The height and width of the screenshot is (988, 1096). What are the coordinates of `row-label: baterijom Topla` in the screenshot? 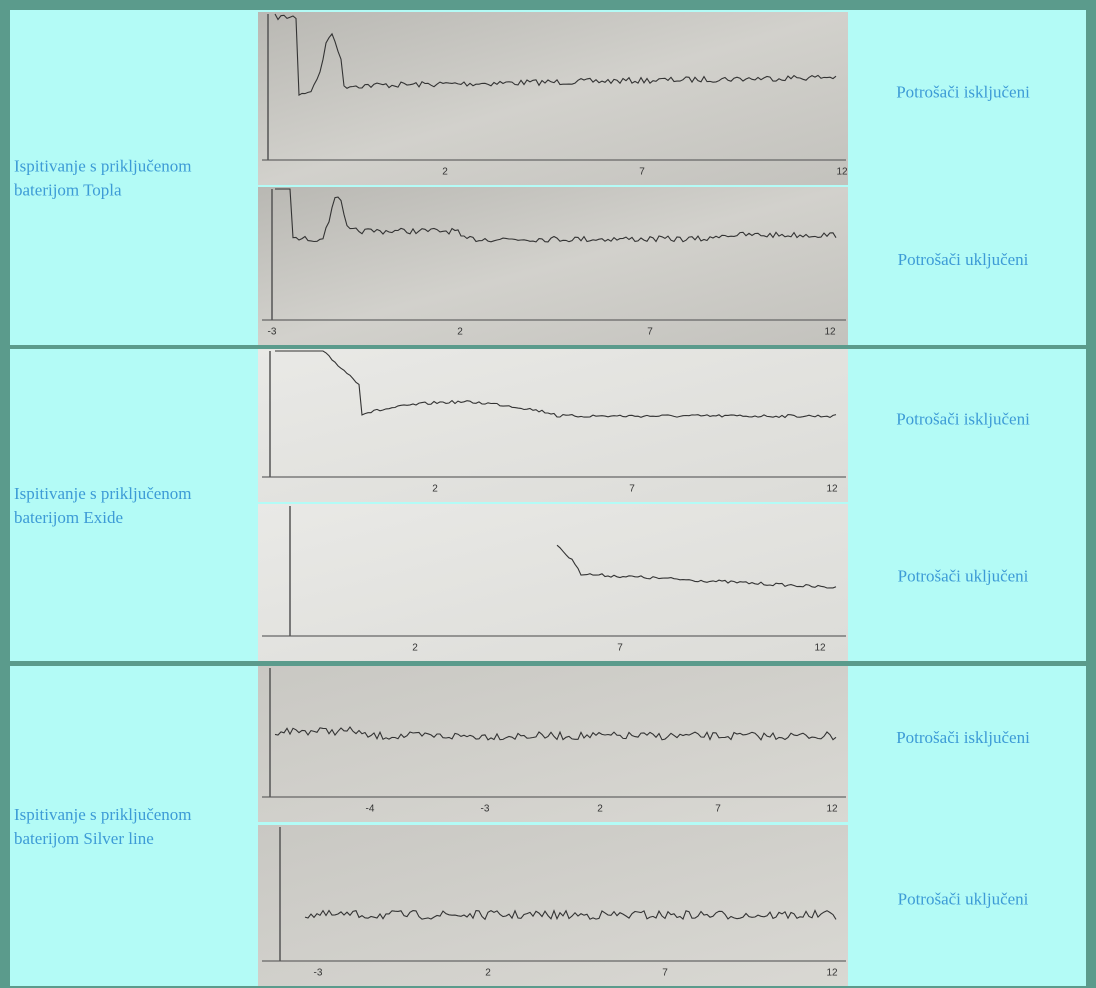 It's located at (68, 189).